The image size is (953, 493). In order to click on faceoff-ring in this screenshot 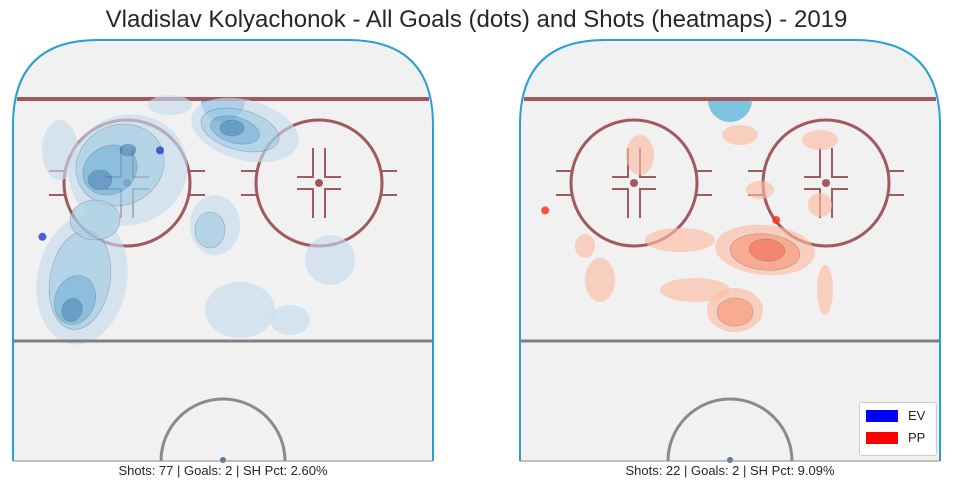, I will do `click(634, 183)`.